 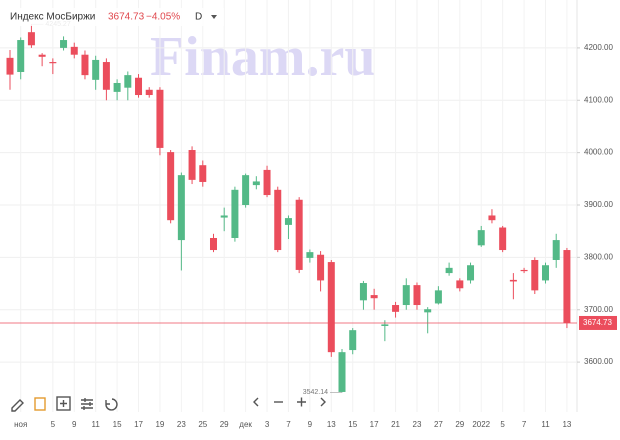 I want to click on settings-tool, so click(x=87, y=404).